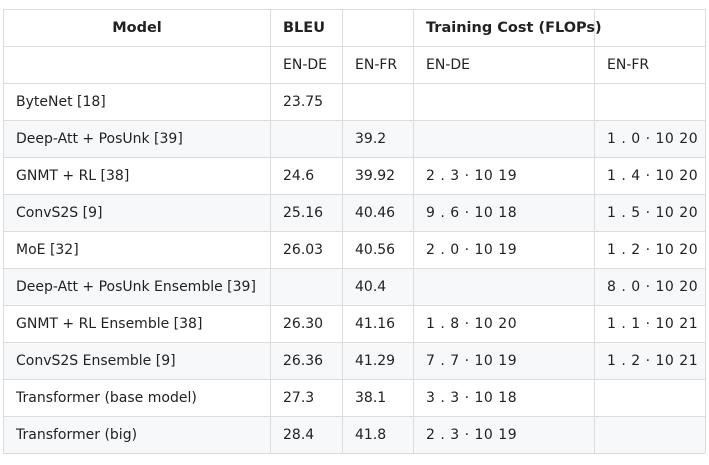 This screenshot has height=465, width=709. I want to click on cell-model: Transformer (base model), so click(137, 398).